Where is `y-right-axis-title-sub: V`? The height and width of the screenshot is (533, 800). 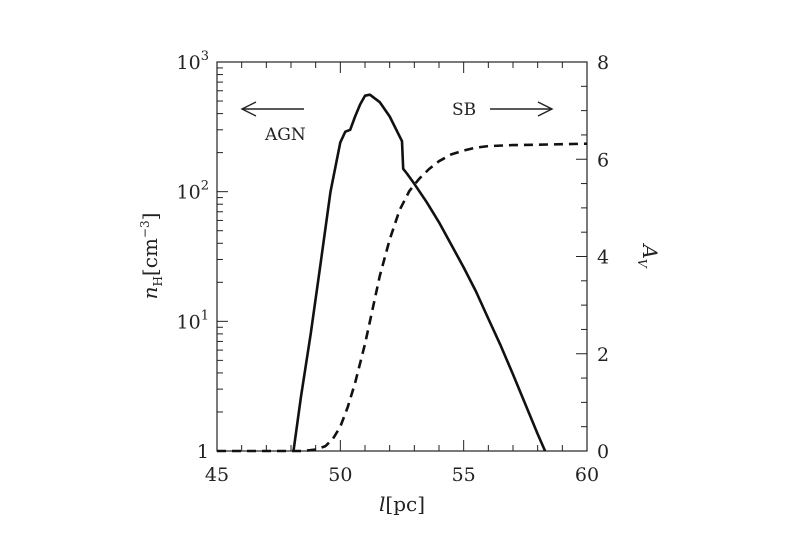 y-right-axis-title-sub: V is located at coordinates (642, 264).